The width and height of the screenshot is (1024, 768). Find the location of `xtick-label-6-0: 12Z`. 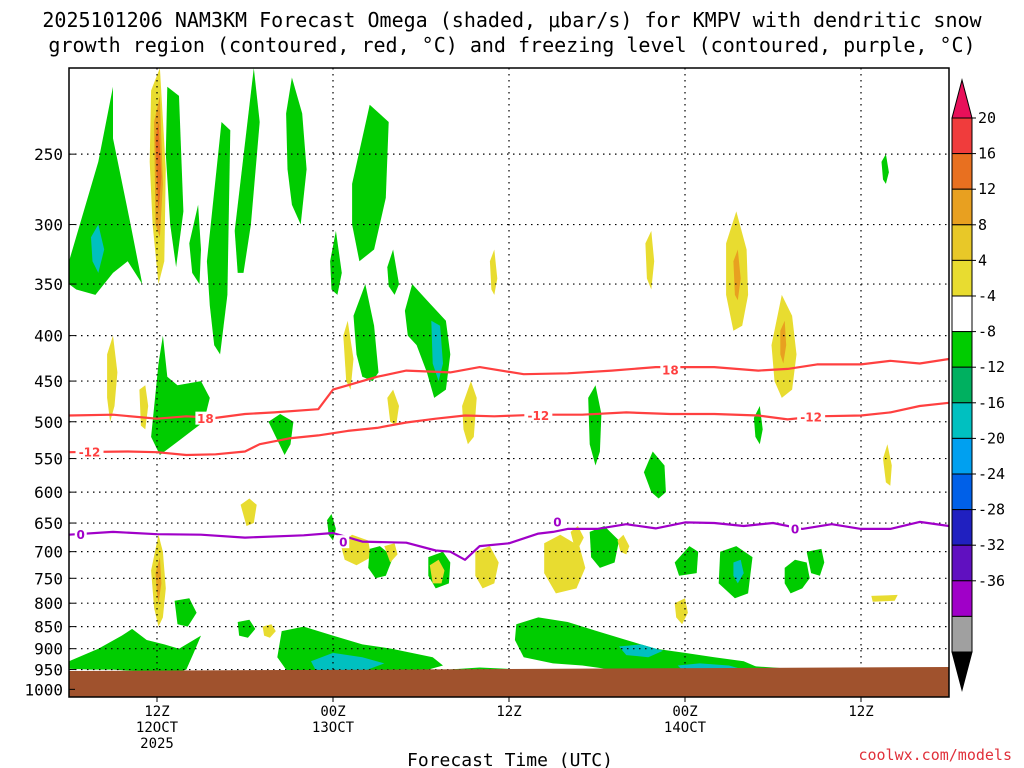

xtick-label-6-0: 12Z is located at coordinates (156, 712).